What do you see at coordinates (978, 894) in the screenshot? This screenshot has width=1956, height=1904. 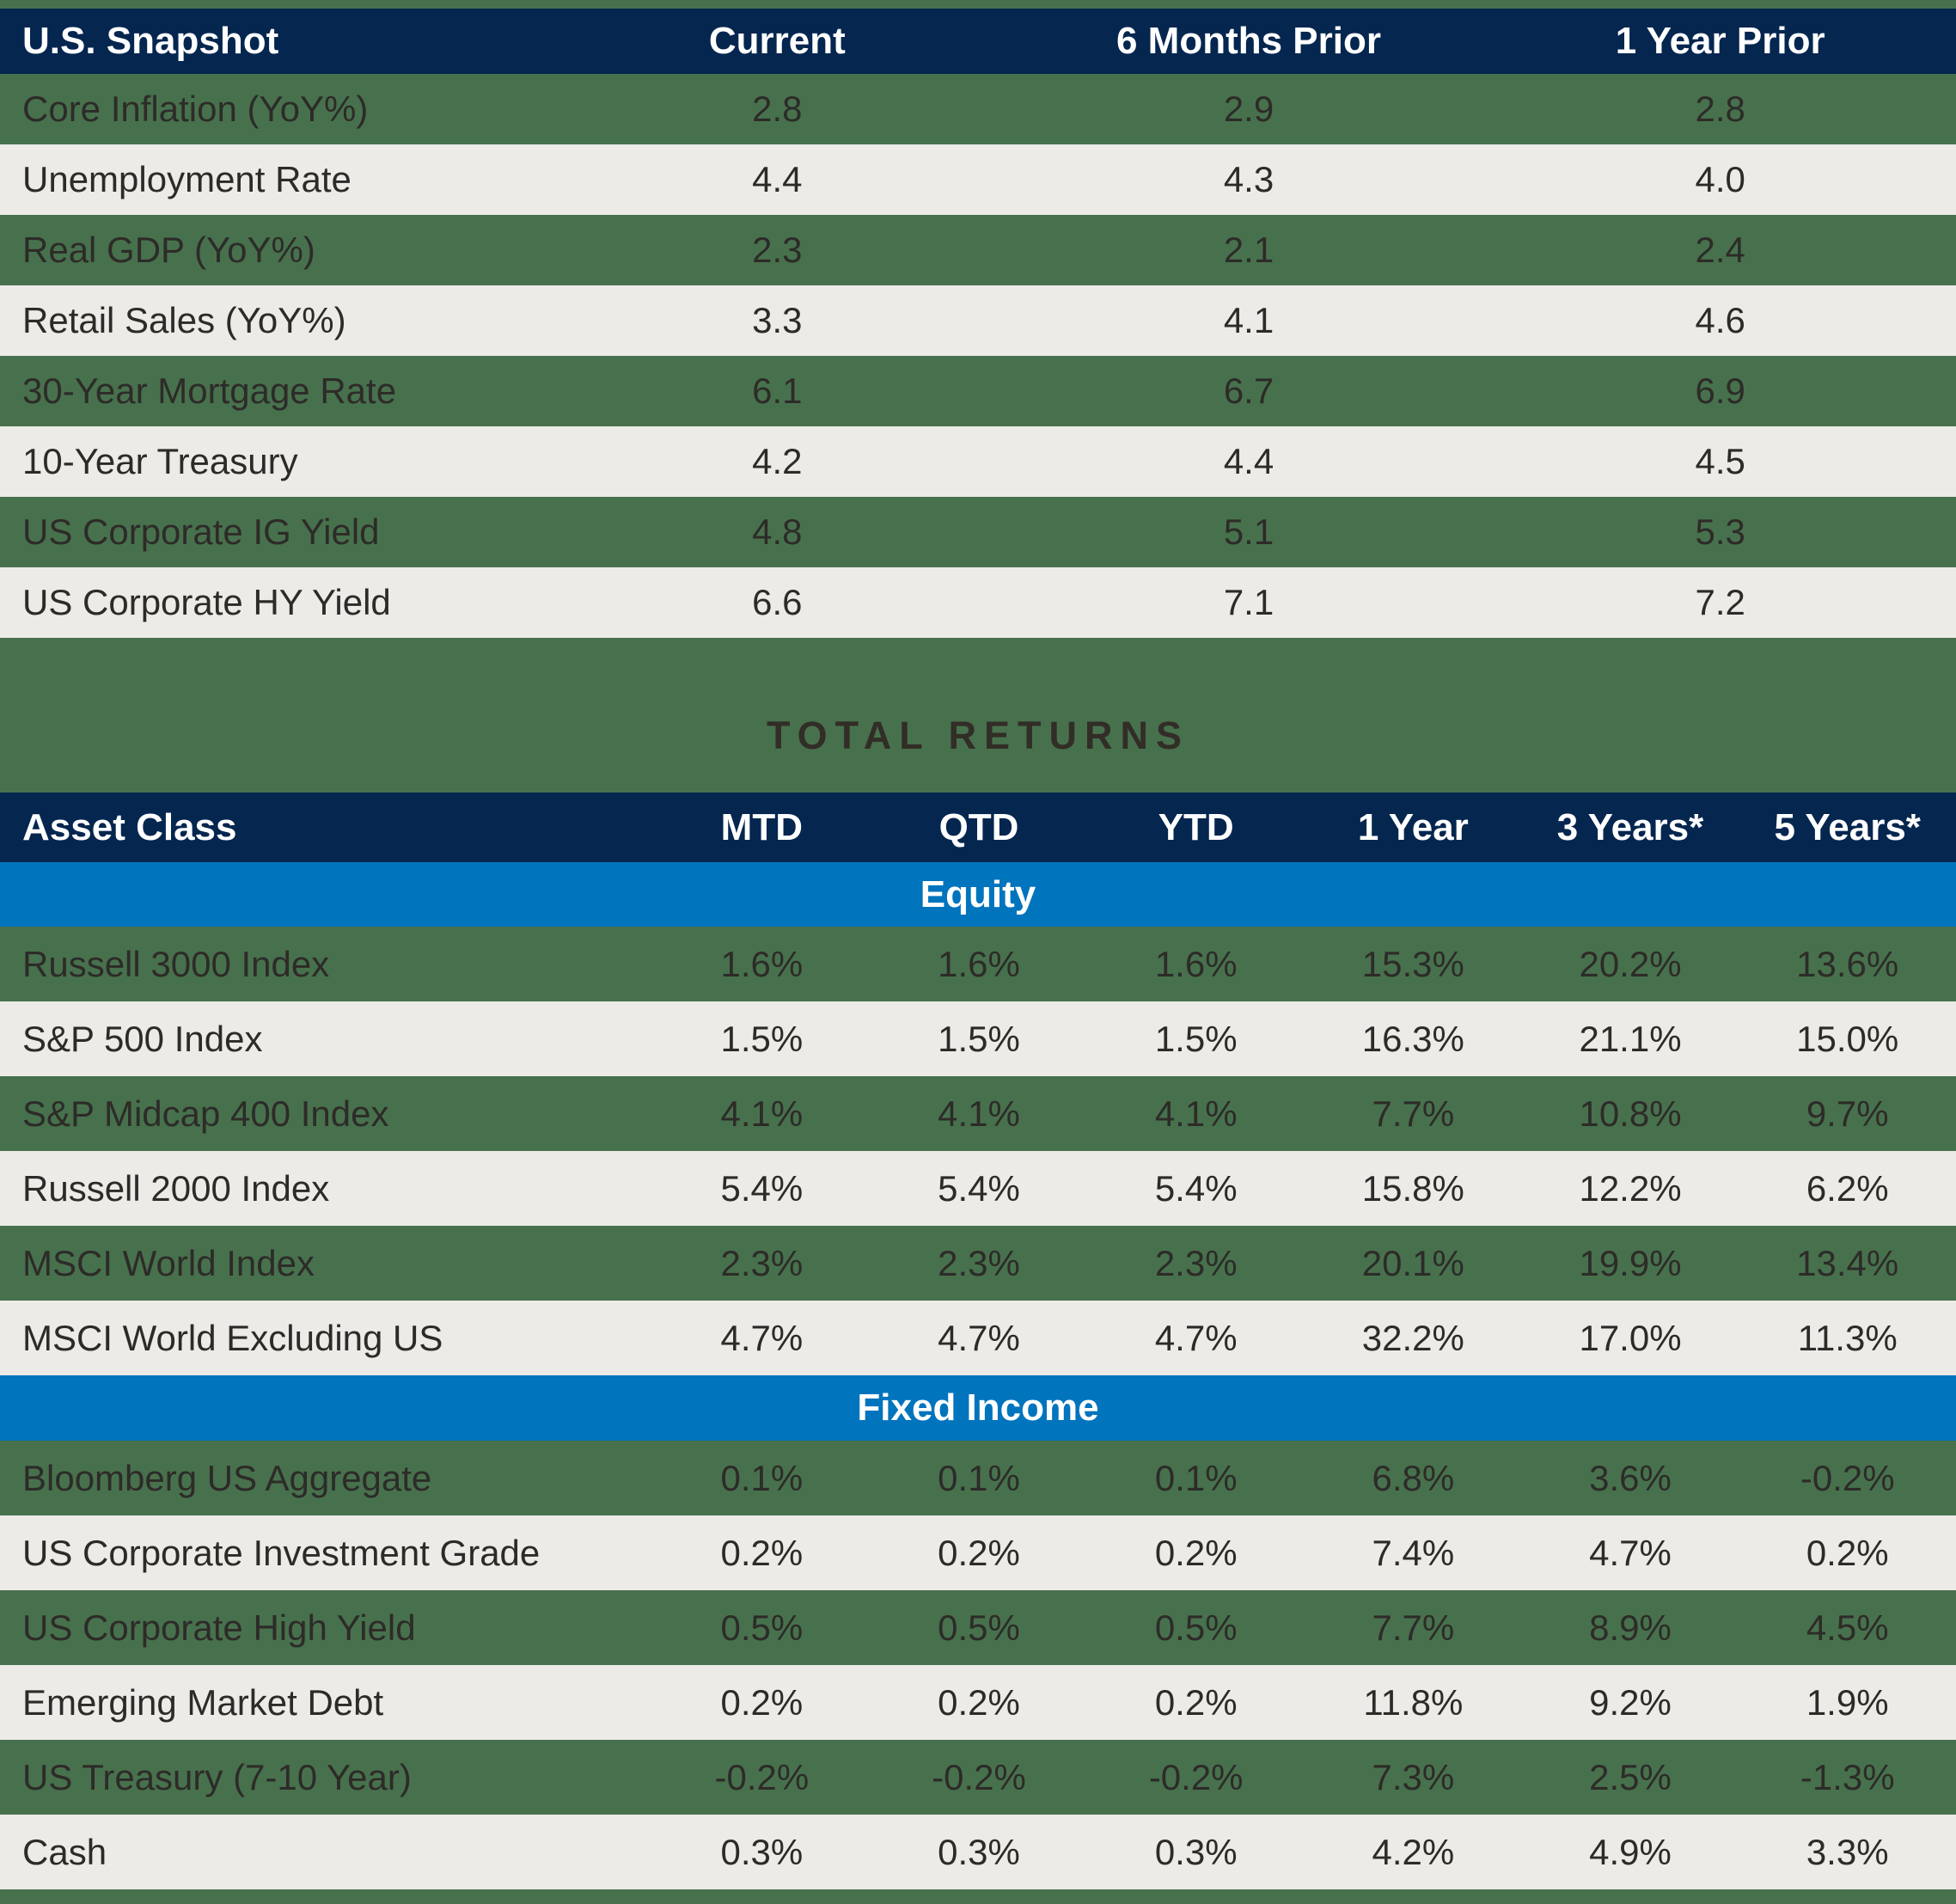 I see `section-band-label: Equity` at bounding box center [978, 894].